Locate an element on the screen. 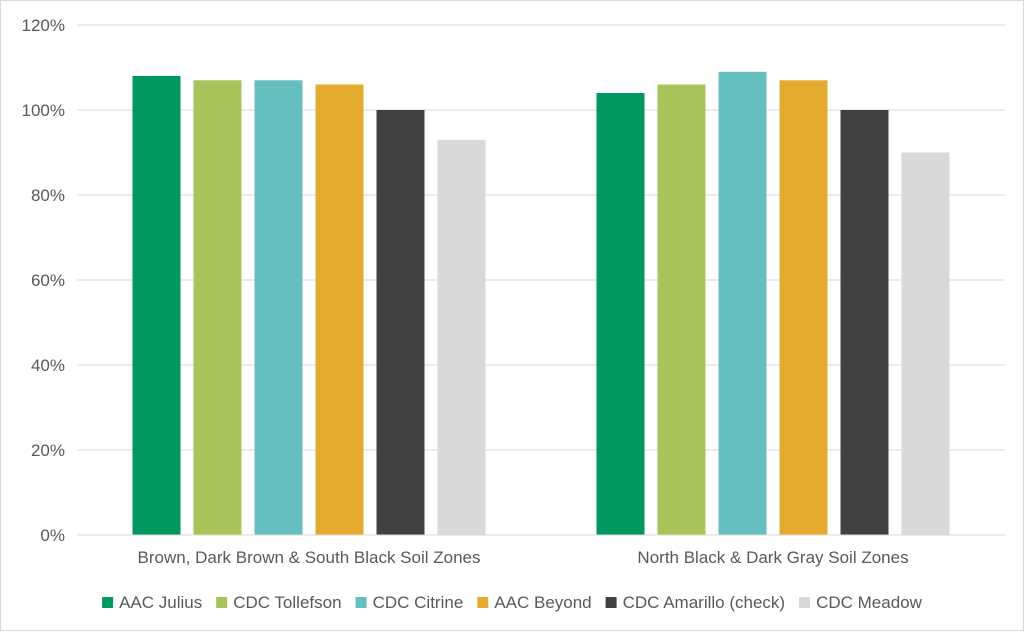  legend-item: AAC Beyond is located at coordinates (534, 602).